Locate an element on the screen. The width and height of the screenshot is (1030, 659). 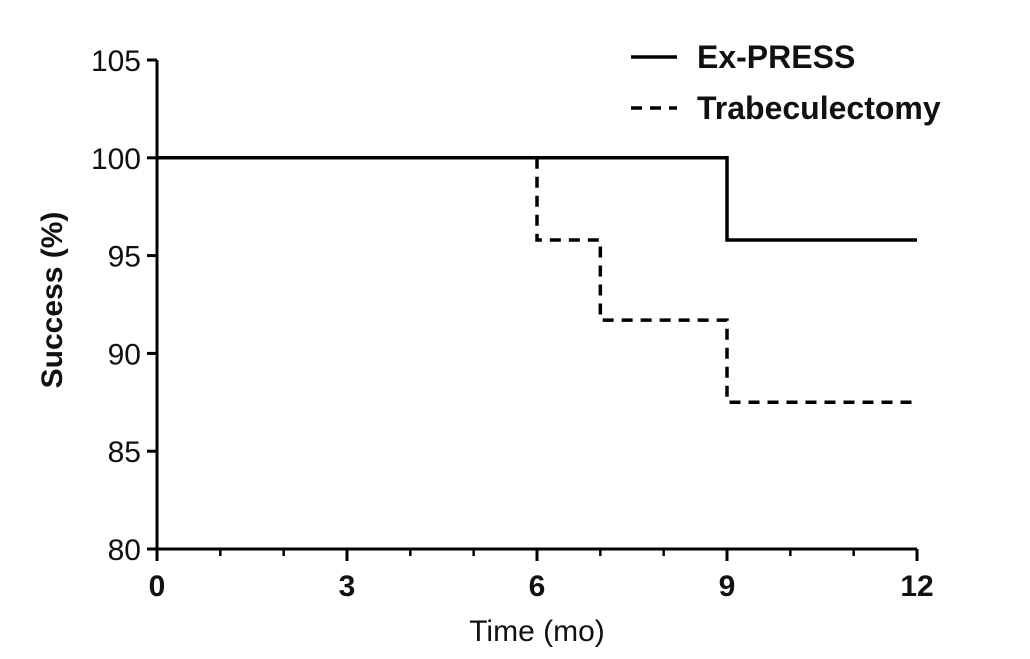
x-tick-label: 3 is located at coordinates (347, 586).